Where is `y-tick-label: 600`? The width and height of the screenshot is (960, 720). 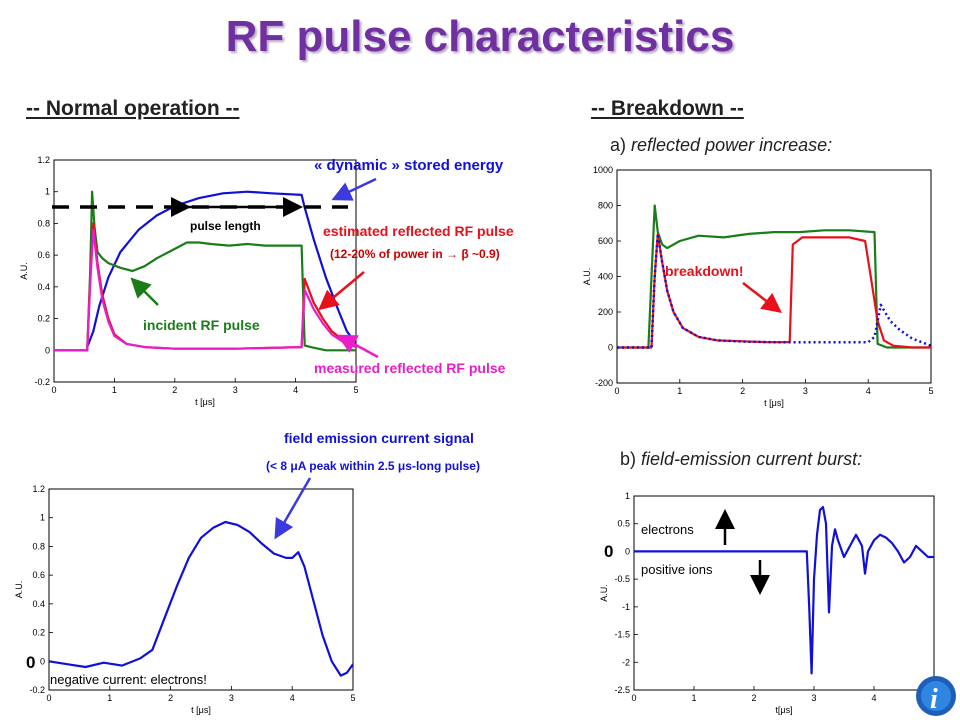
y-tick-label: 600 is located at coordinates (605, 241).